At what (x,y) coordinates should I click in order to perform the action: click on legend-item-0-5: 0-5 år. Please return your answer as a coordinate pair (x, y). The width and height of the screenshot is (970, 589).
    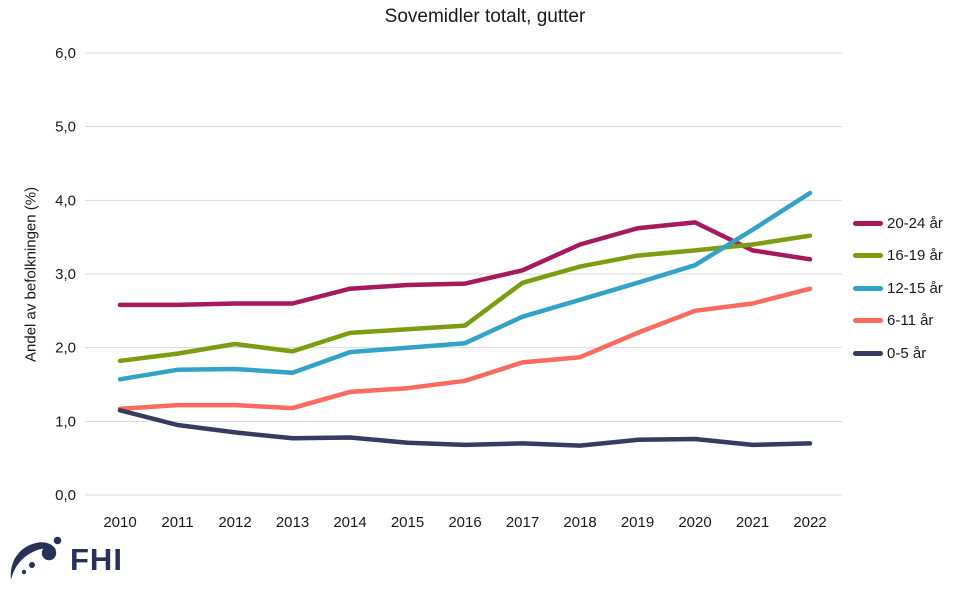
    Looking at the image, I should click on (898, 353).